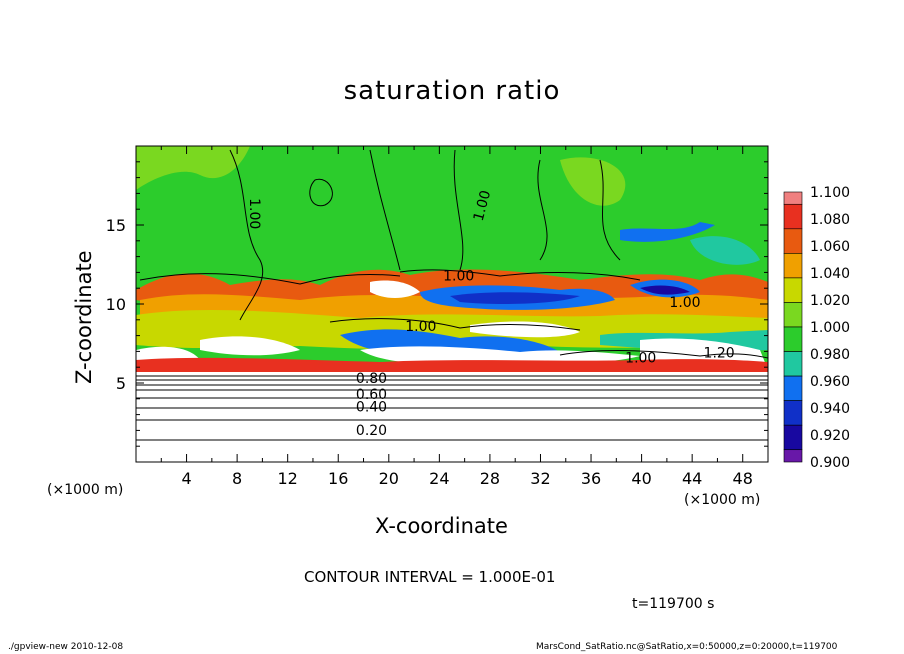  What do you see at coordinates (66, 647) in the screenshot?
I see `footer-left: ./gpview-new 2010-12-08` at bounding box center [66, 647].